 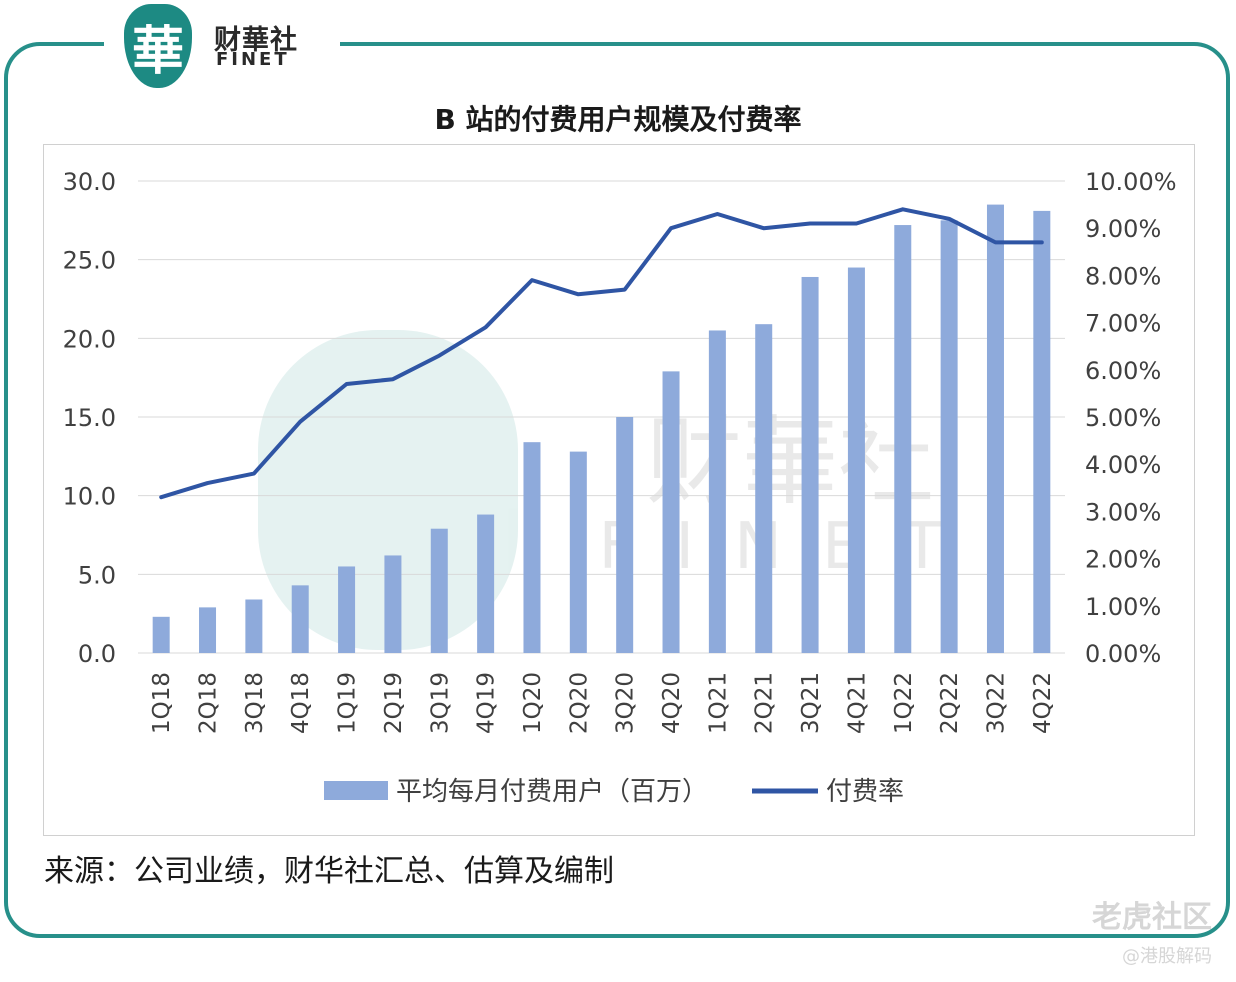 I want to click on bar-1Q20, so click(x=532, y=547).